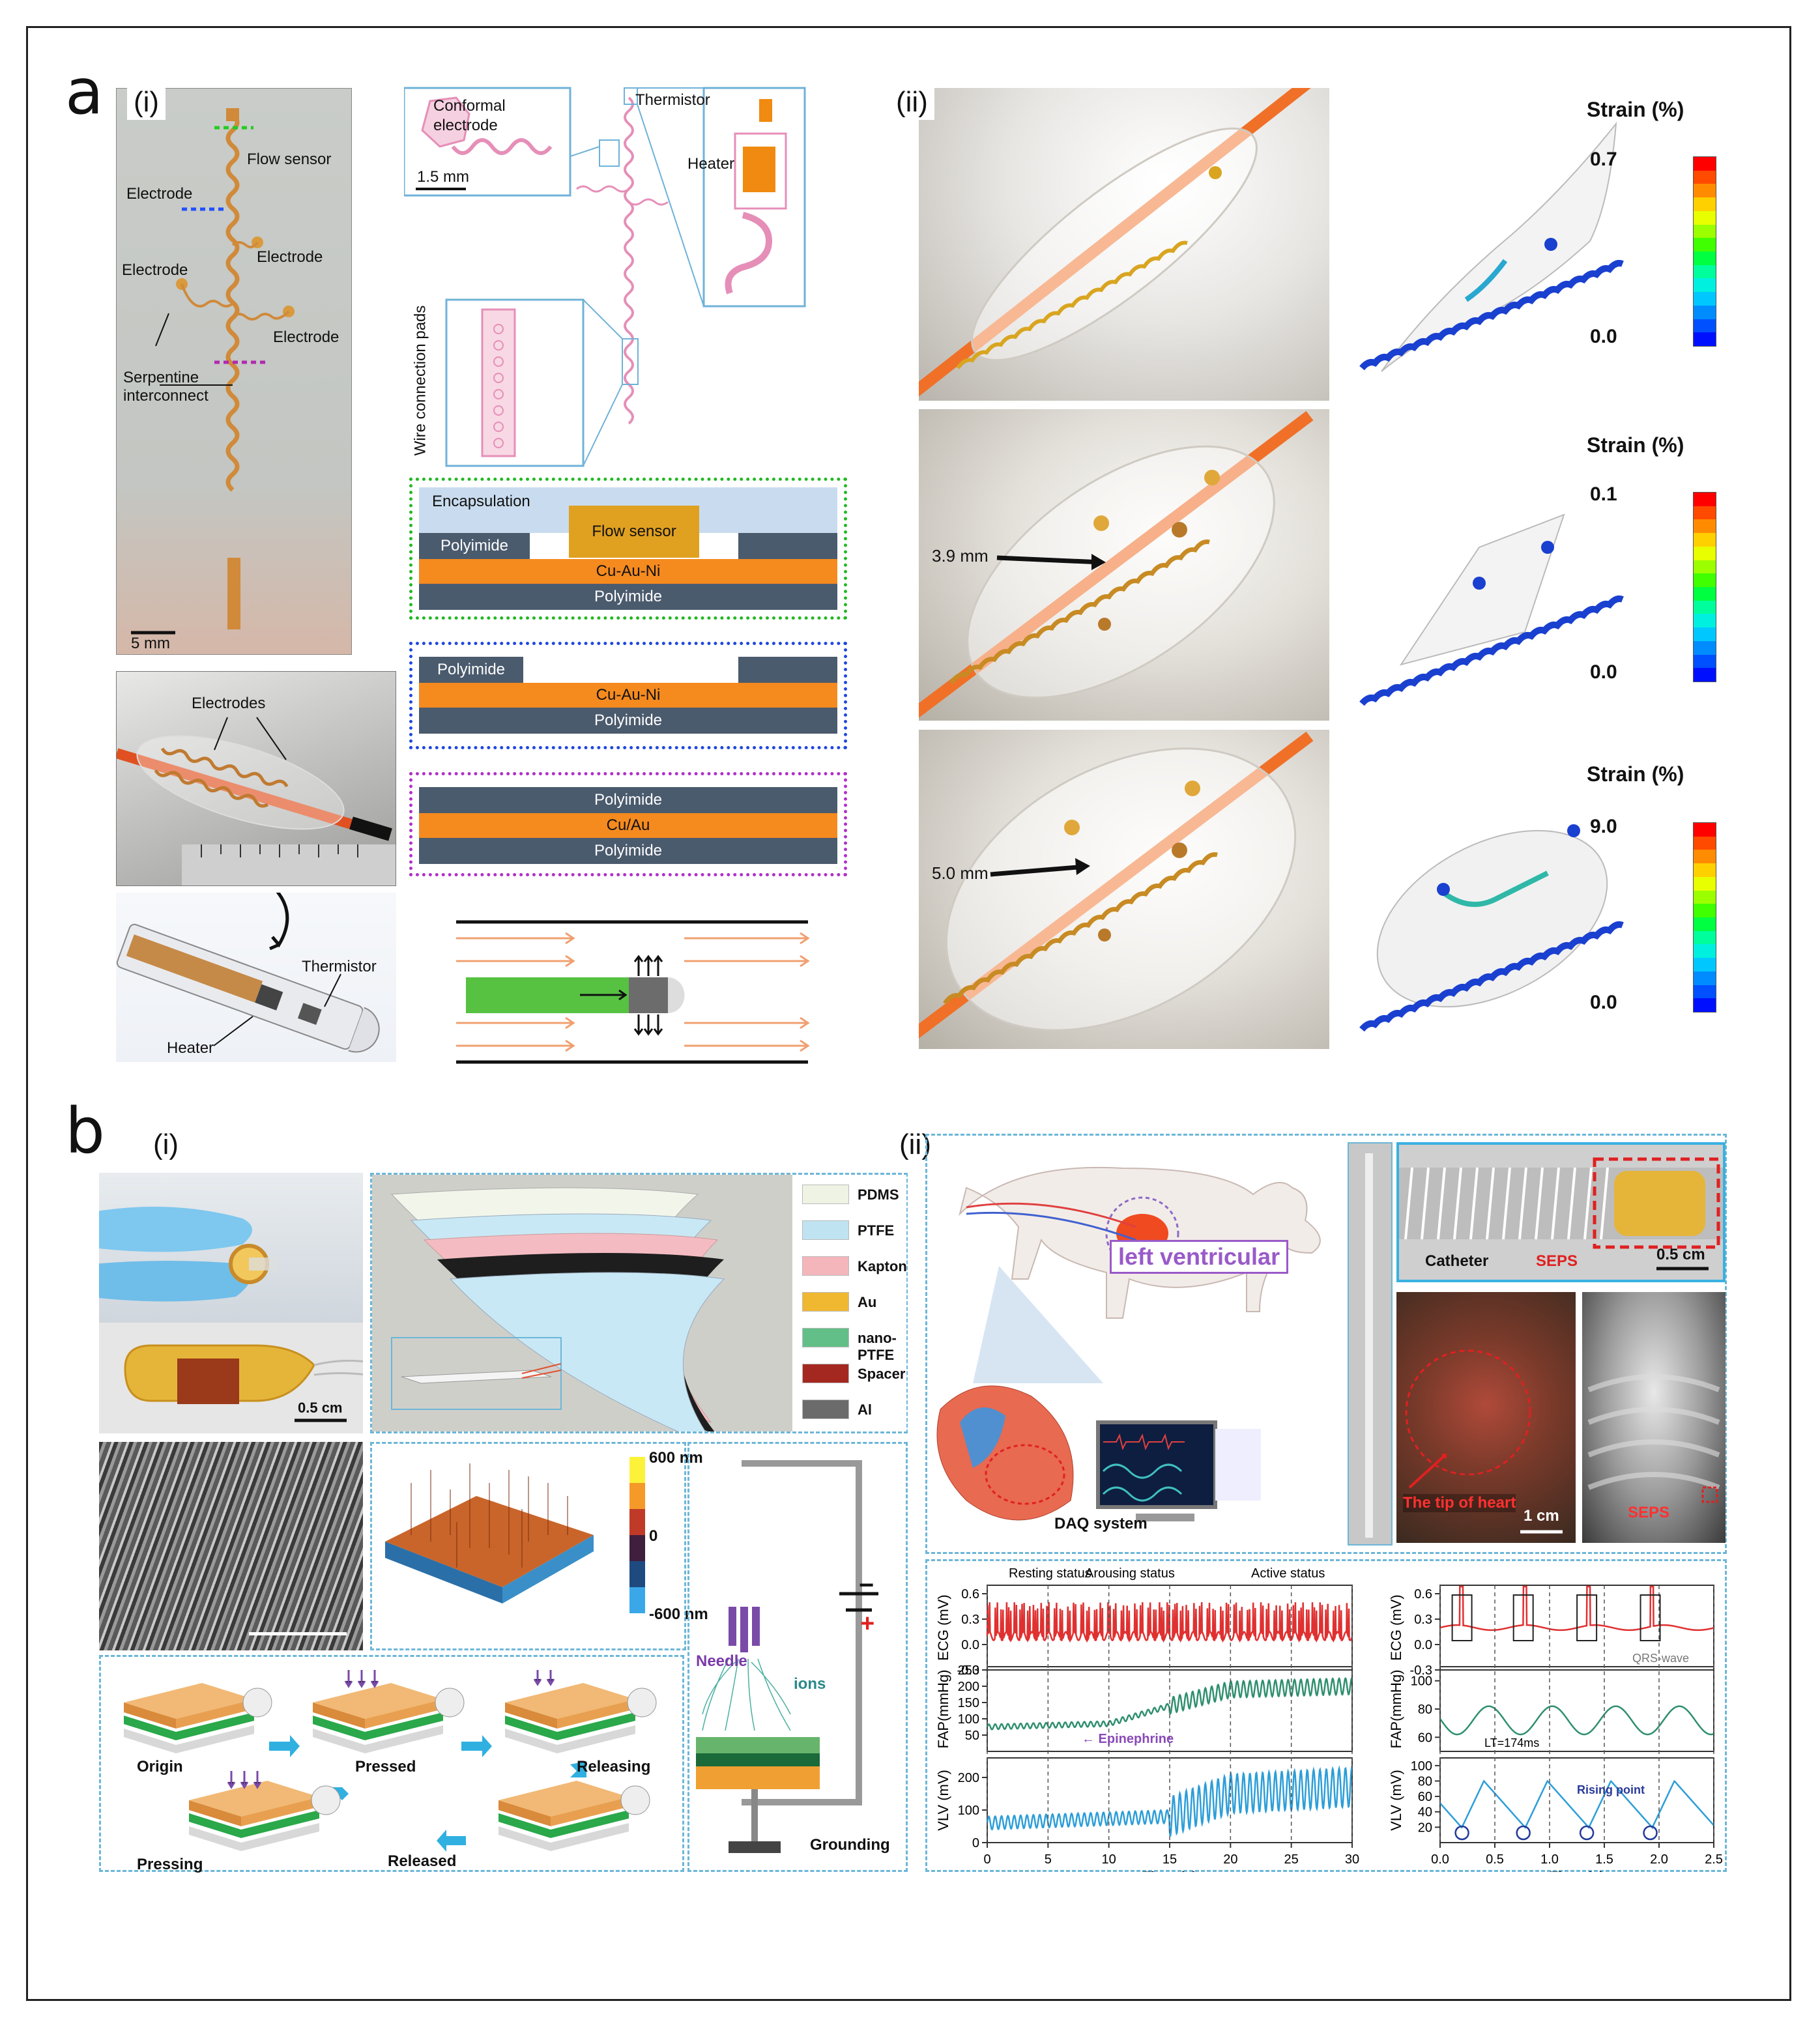 Image resolution: width=1820 pixels, height=2027 pixels. What do you see at coordinates (1199, 1257) in the screenshot?
I see `lv-label: left ventricular` at bounding box center [1199, 1257].